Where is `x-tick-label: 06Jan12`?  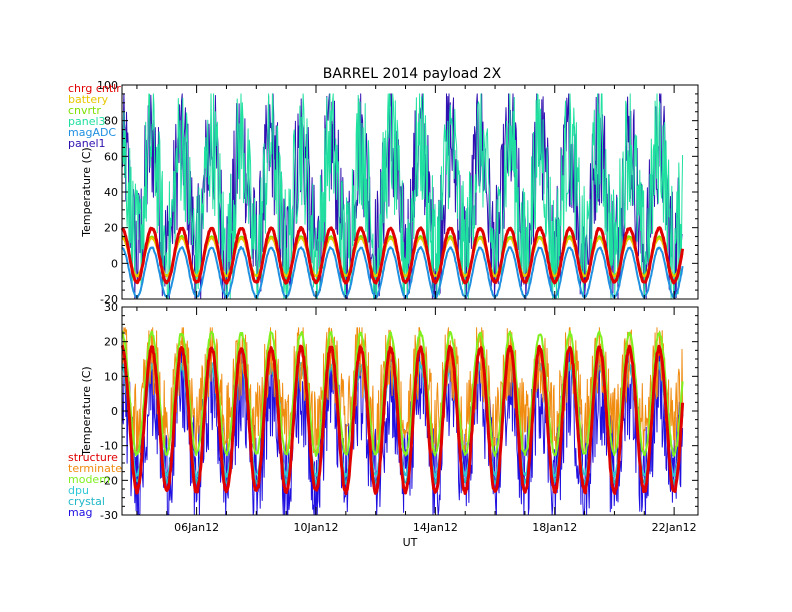
x-tick-label: 06Jan12 is located at coordinates (196, 527).